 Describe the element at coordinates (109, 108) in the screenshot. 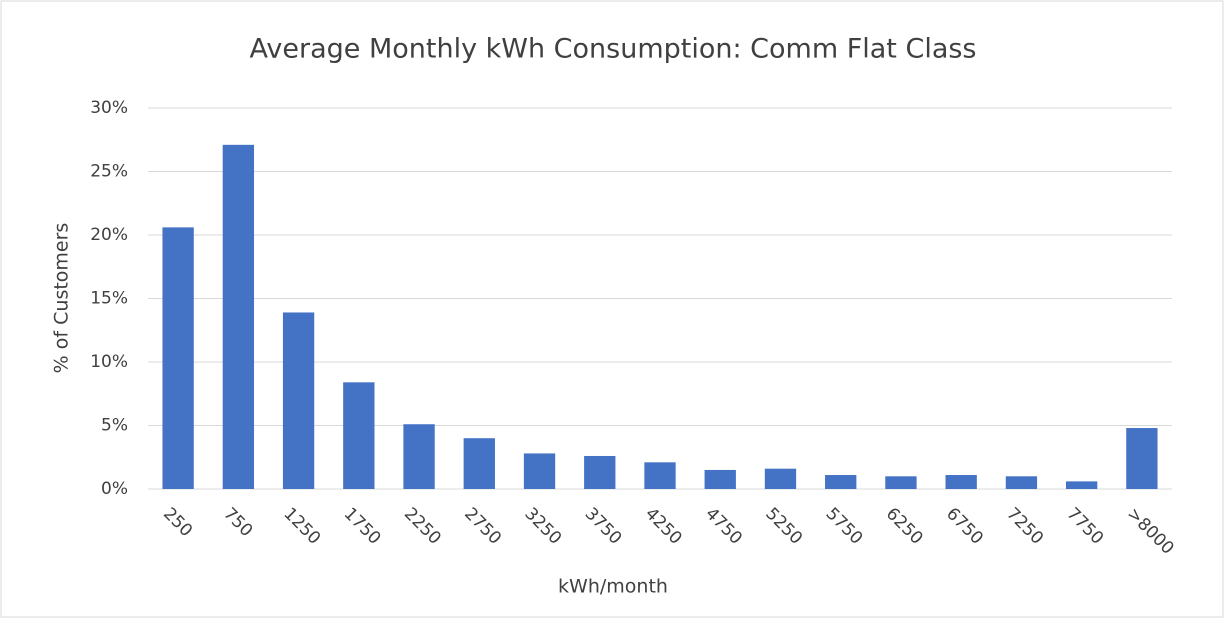

I see `y-tick-label: 30%` at that location.